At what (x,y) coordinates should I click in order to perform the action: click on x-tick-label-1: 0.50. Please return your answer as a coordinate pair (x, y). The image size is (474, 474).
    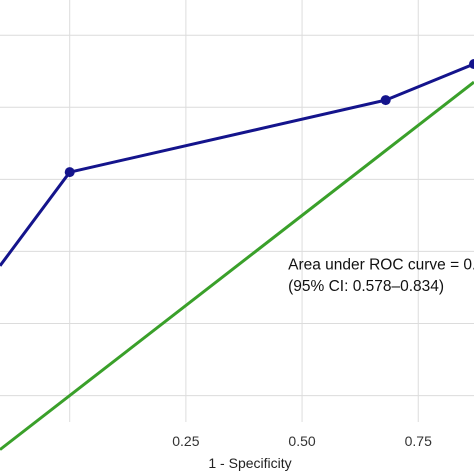
    Looking at the image, I should click on (301, 441).